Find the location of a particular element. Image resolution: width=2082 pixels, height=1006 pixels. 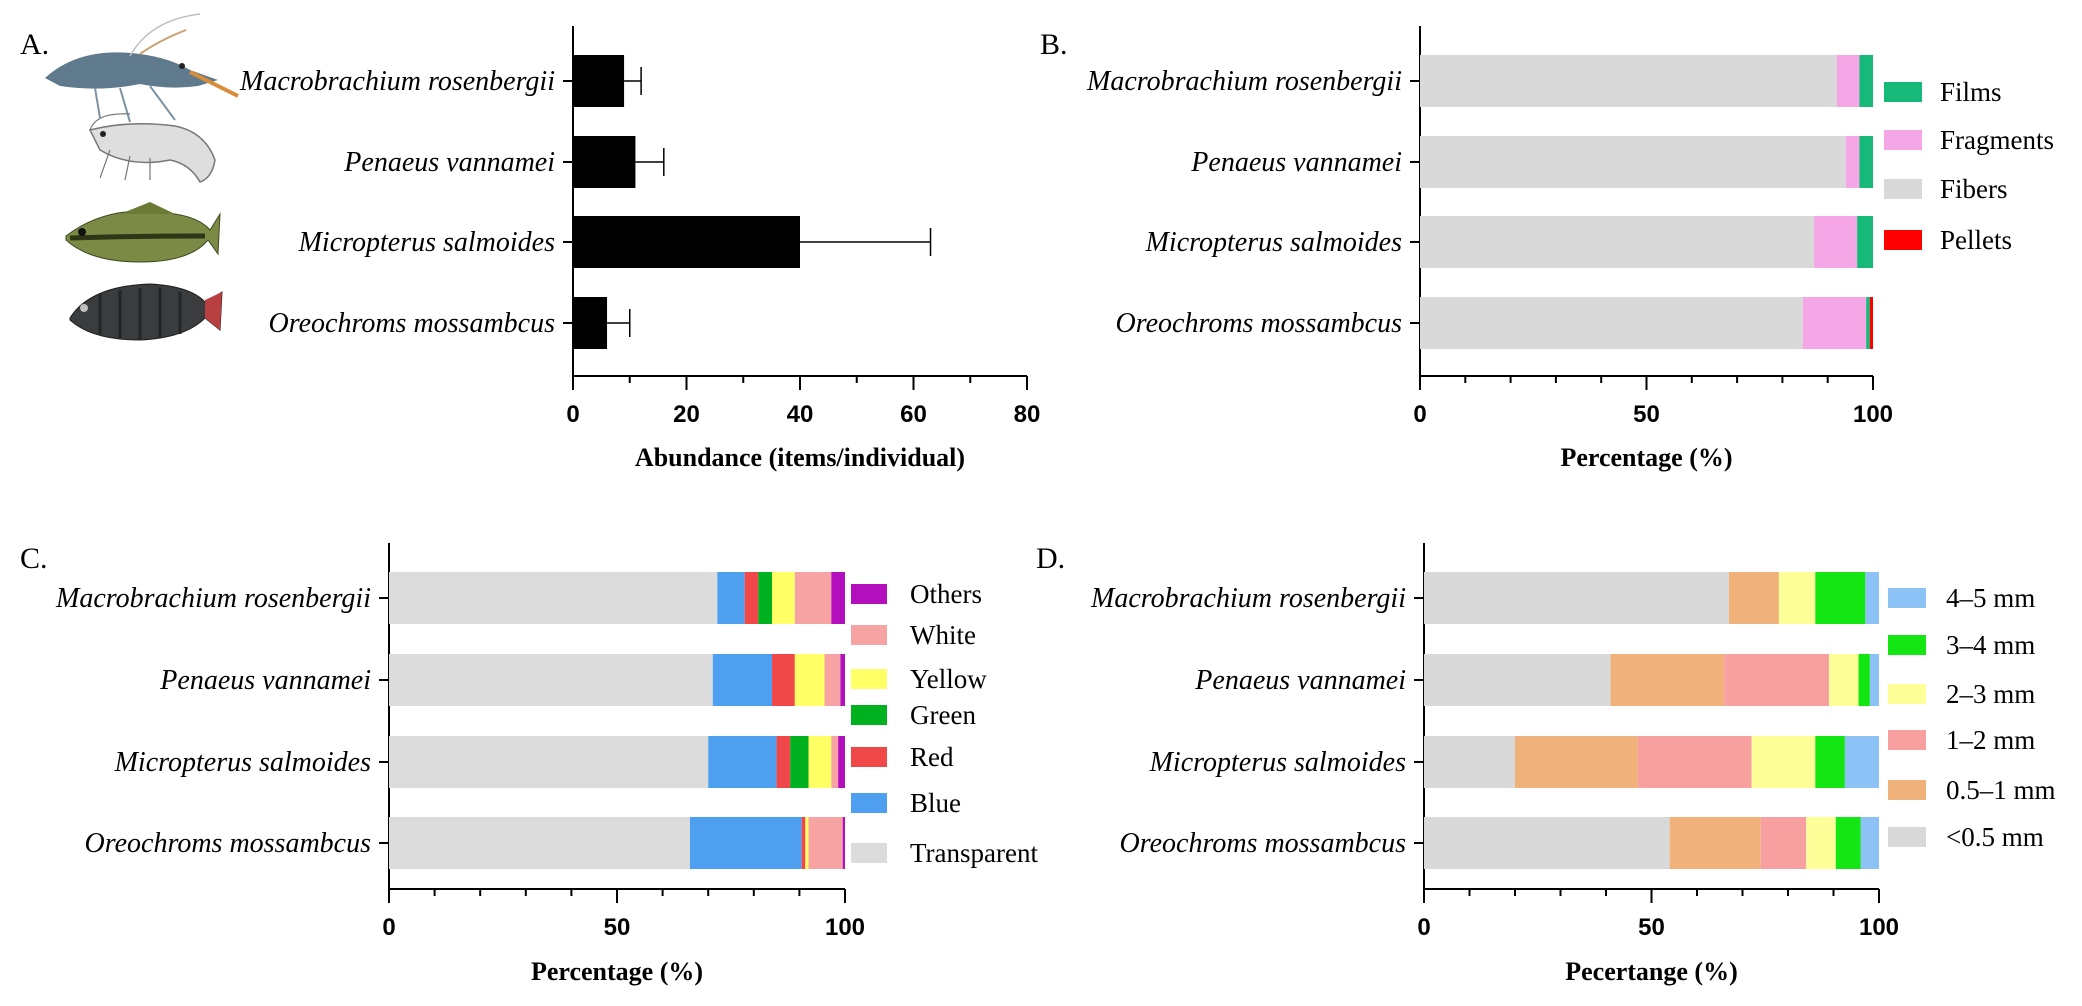

x-axis-title: Pecertange (%) is located at coordinates (1651, 971).